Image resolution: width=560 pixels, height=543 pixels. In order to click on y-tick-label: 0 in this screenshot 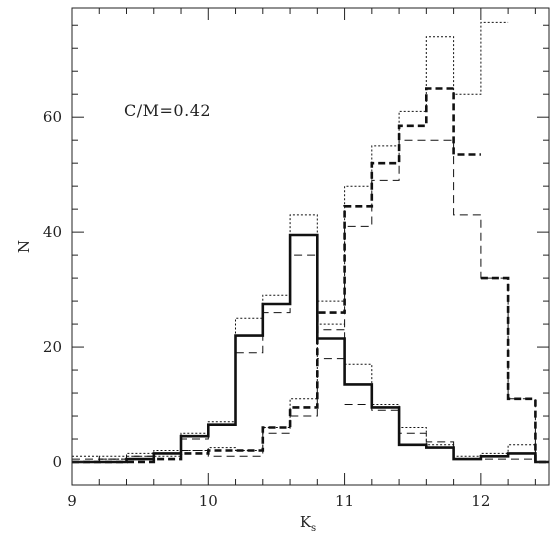, I will do `click(57, 462)`.